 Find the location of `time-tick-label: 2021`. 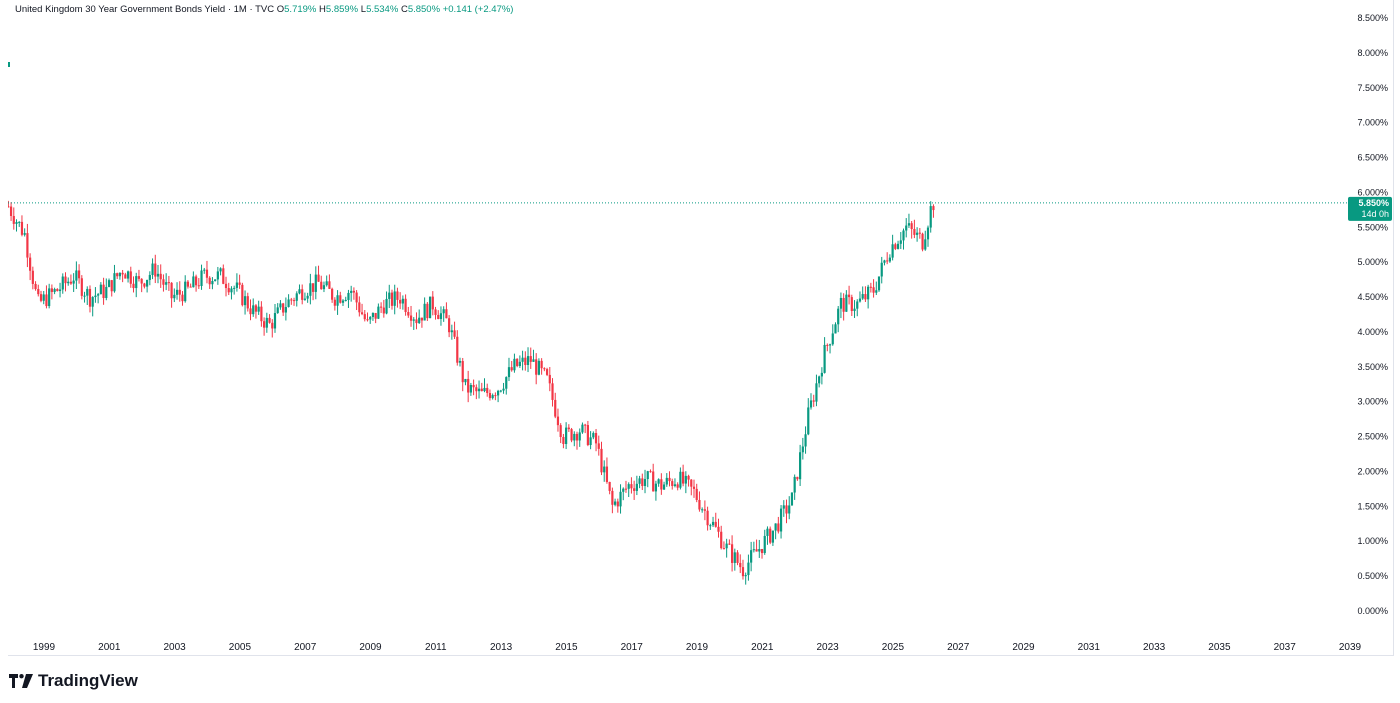

time-tick-label: 2021 is located at coordinates (762, 647).